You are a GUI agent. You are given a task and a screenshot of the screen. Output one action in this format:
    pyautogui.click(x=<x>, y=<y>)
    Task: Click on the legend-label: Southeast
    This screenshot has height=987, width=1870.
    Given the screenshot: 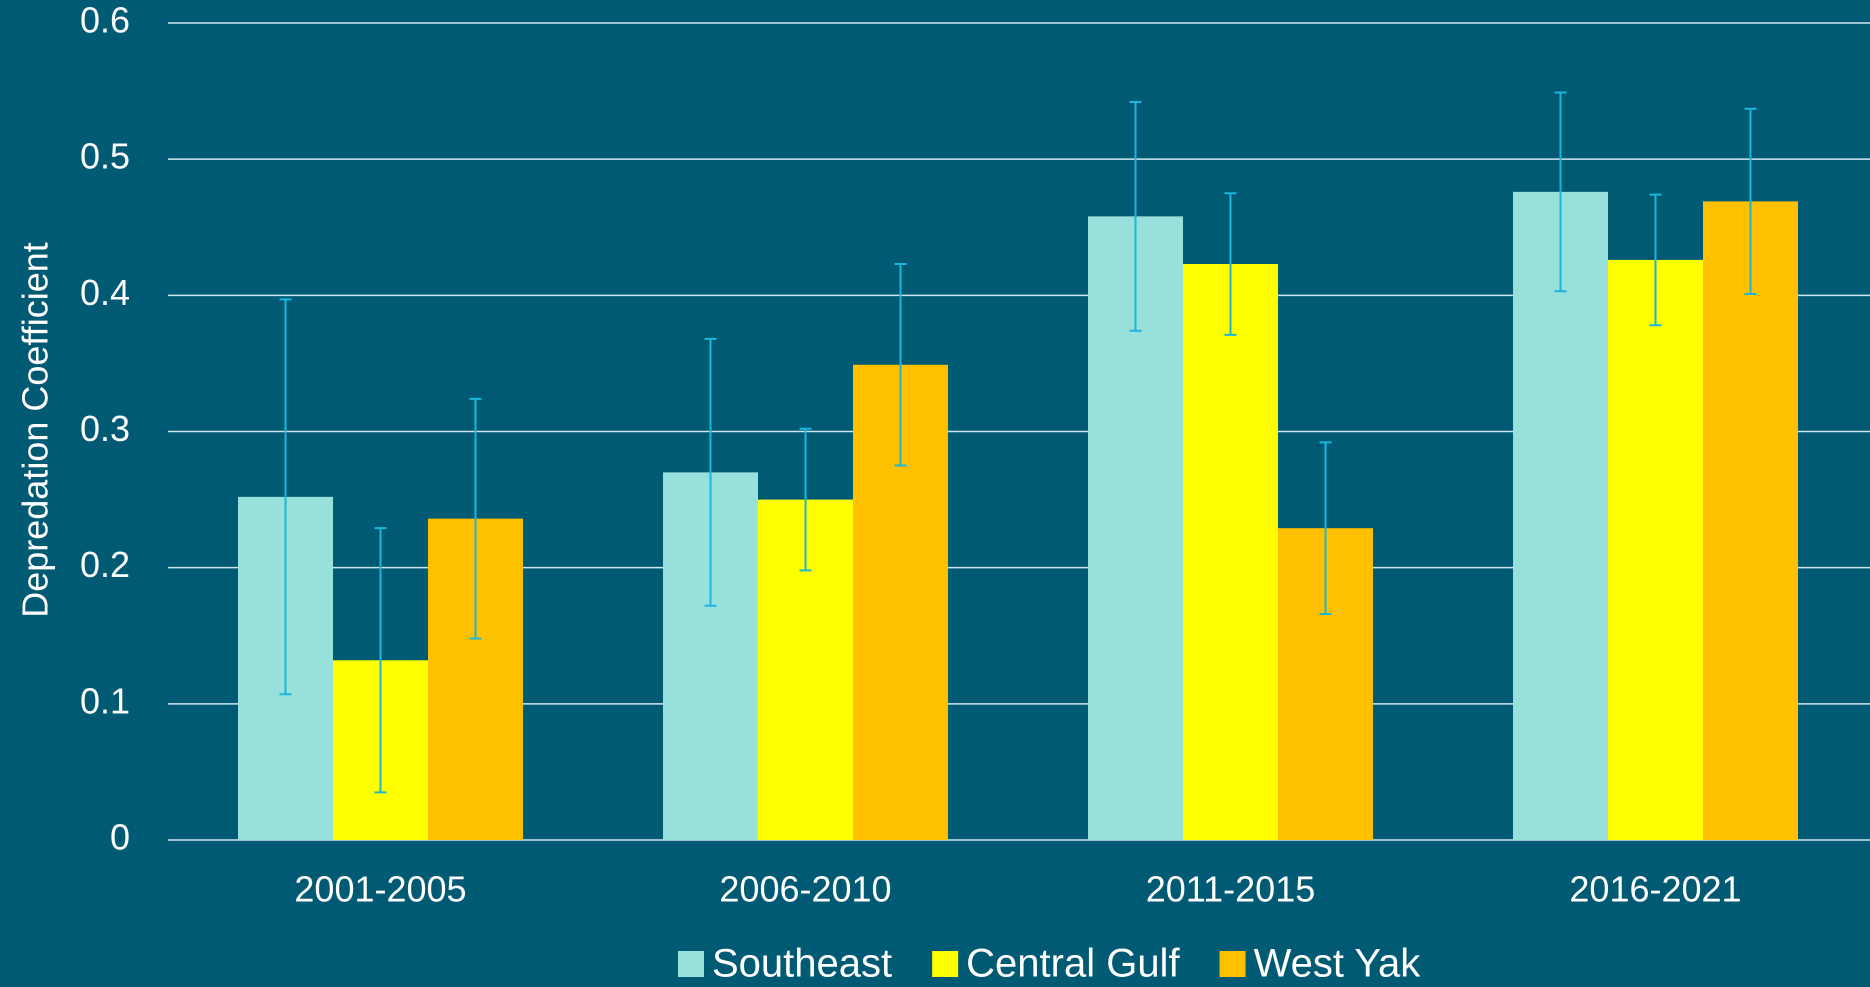 What is the action you would take?
    pyautogui.click(x=802, y=964)
    